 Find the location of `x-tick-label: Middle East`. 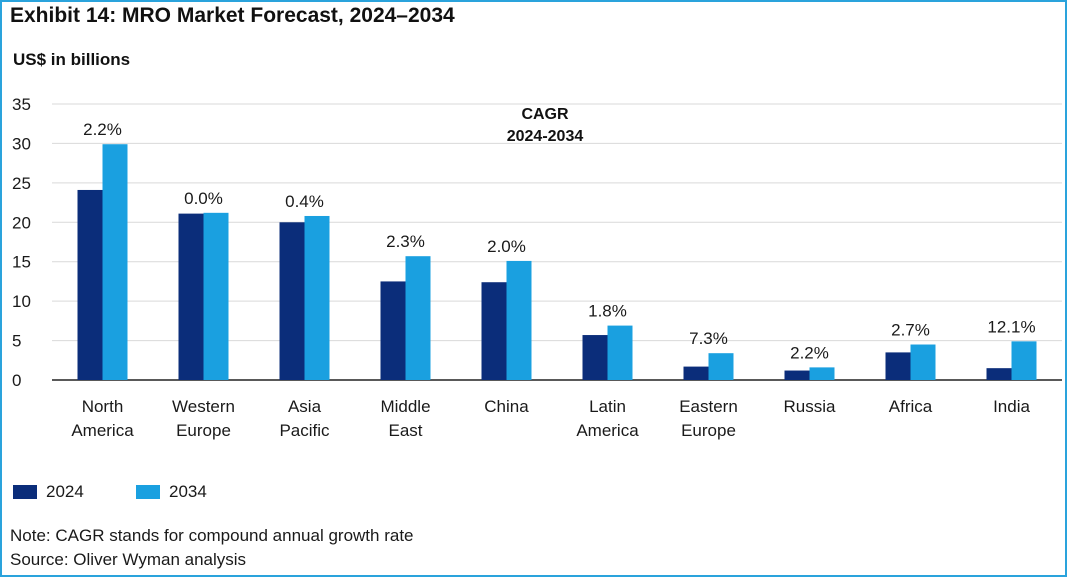

x-tick-label: Middle East is located at coordinates (405, 418).